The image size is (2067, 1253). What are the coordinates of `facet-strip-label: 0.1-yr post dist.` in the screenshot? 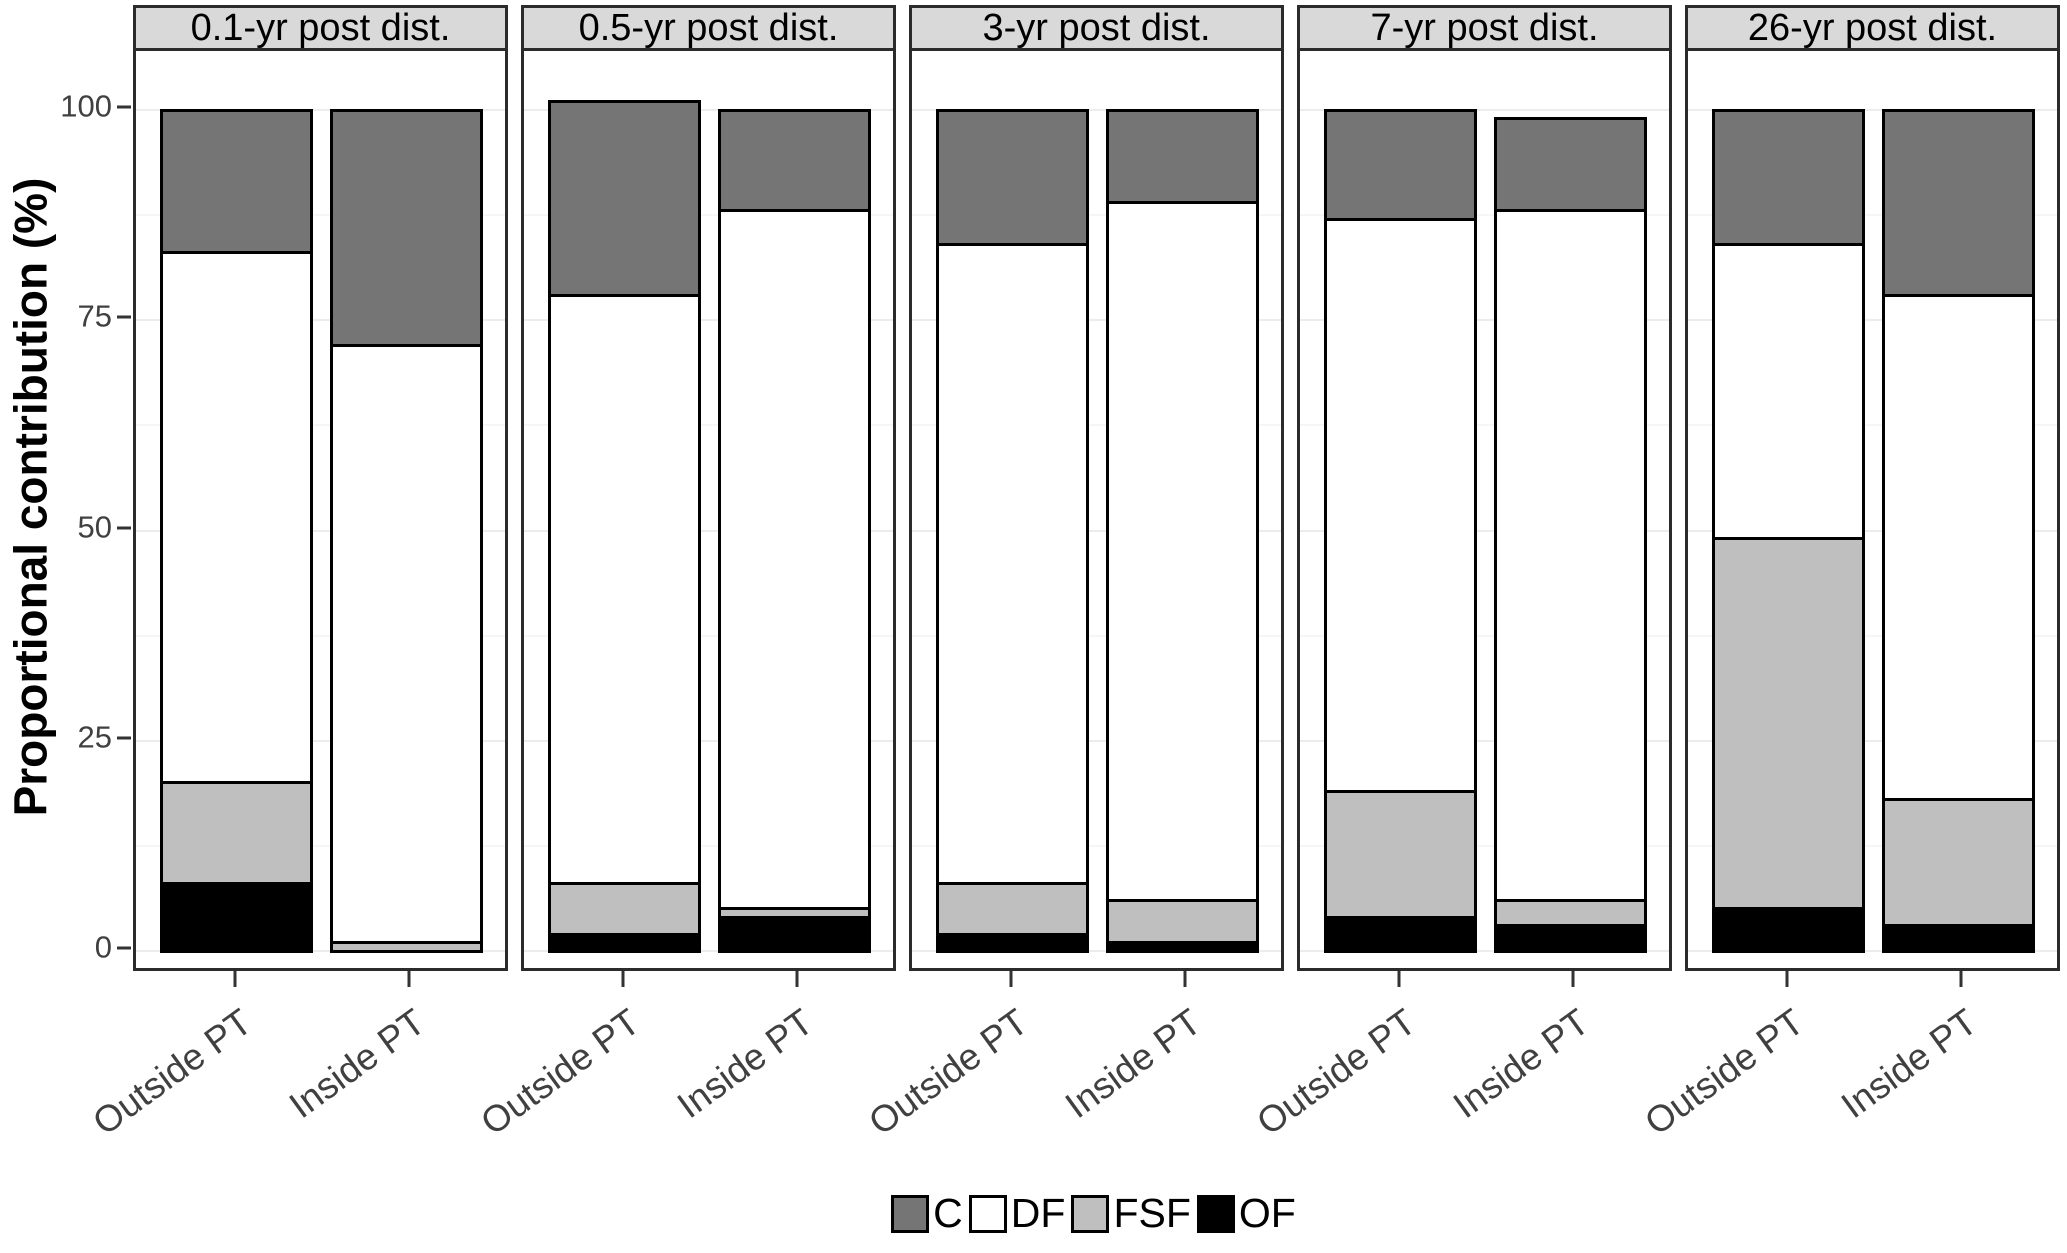 It's located at (320, 28).